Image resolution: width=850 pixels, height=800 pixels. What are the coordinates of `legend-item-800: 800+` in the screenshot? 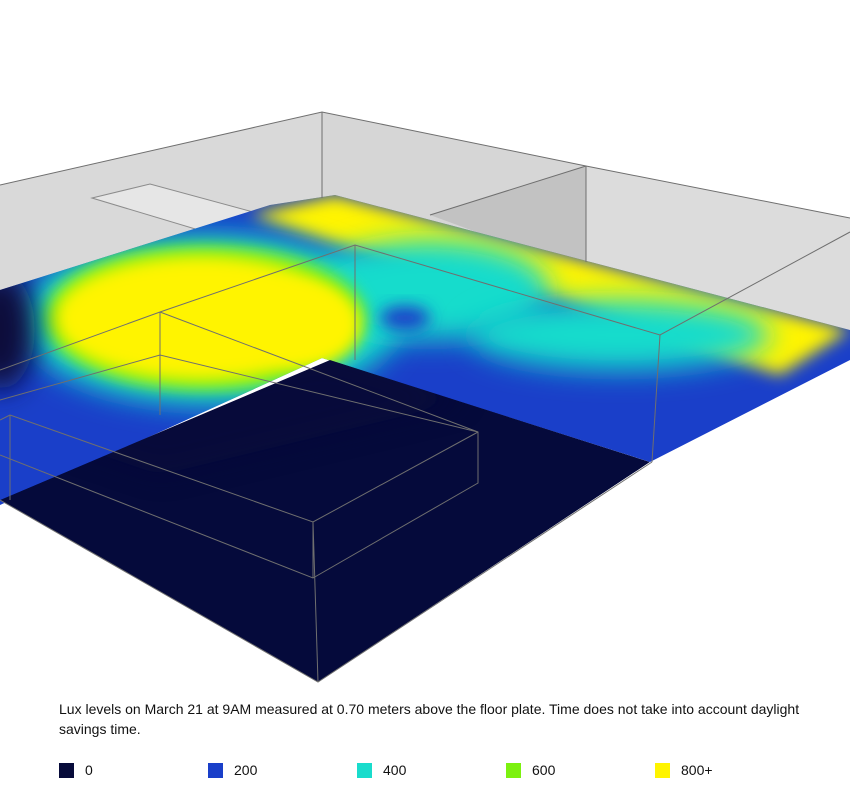 It's located at (684, 770).